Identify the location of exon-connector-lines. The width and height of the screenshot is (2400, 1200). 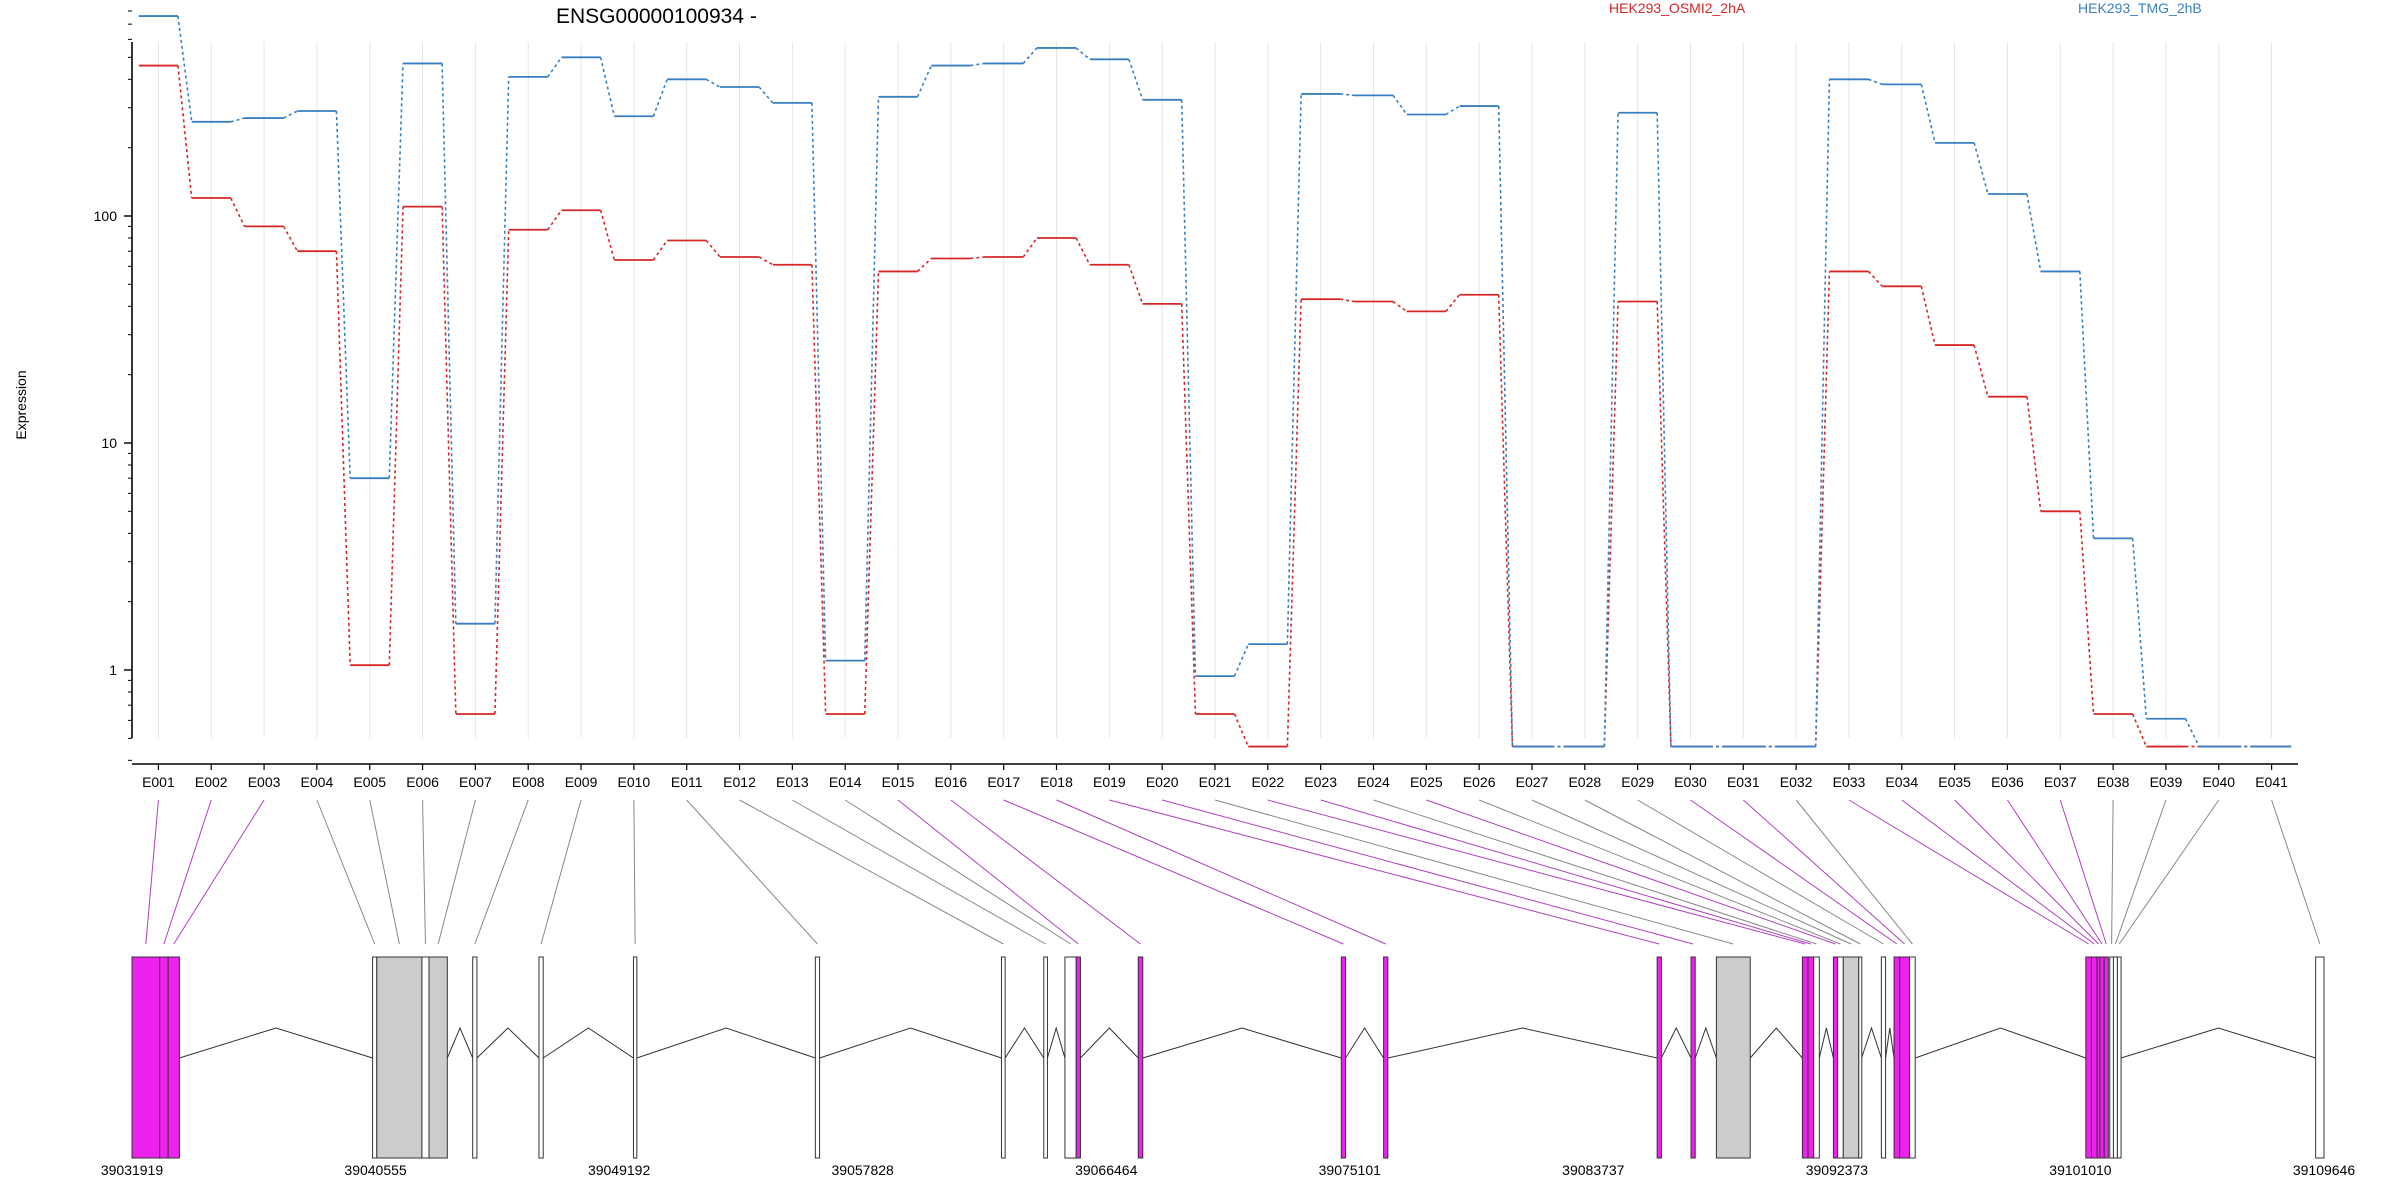
(1233, 872).